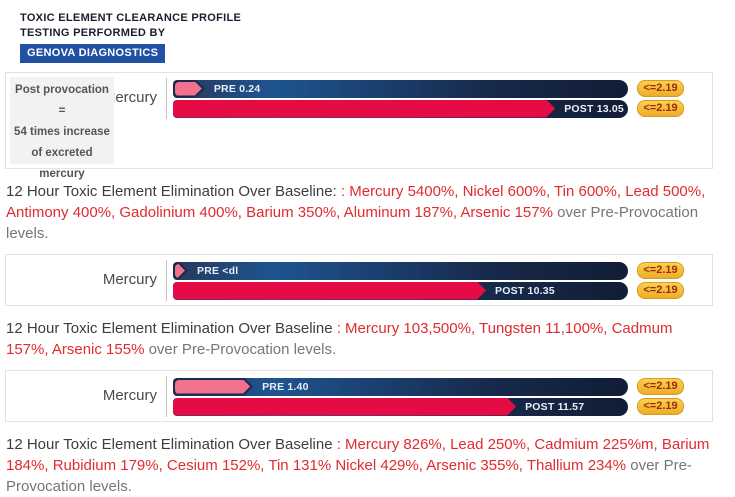 Image resolution: width=735 pixels, height=497 pixels. I want to click on post-bar-row: POST 11.57 <=2.19, so click(428, 406).